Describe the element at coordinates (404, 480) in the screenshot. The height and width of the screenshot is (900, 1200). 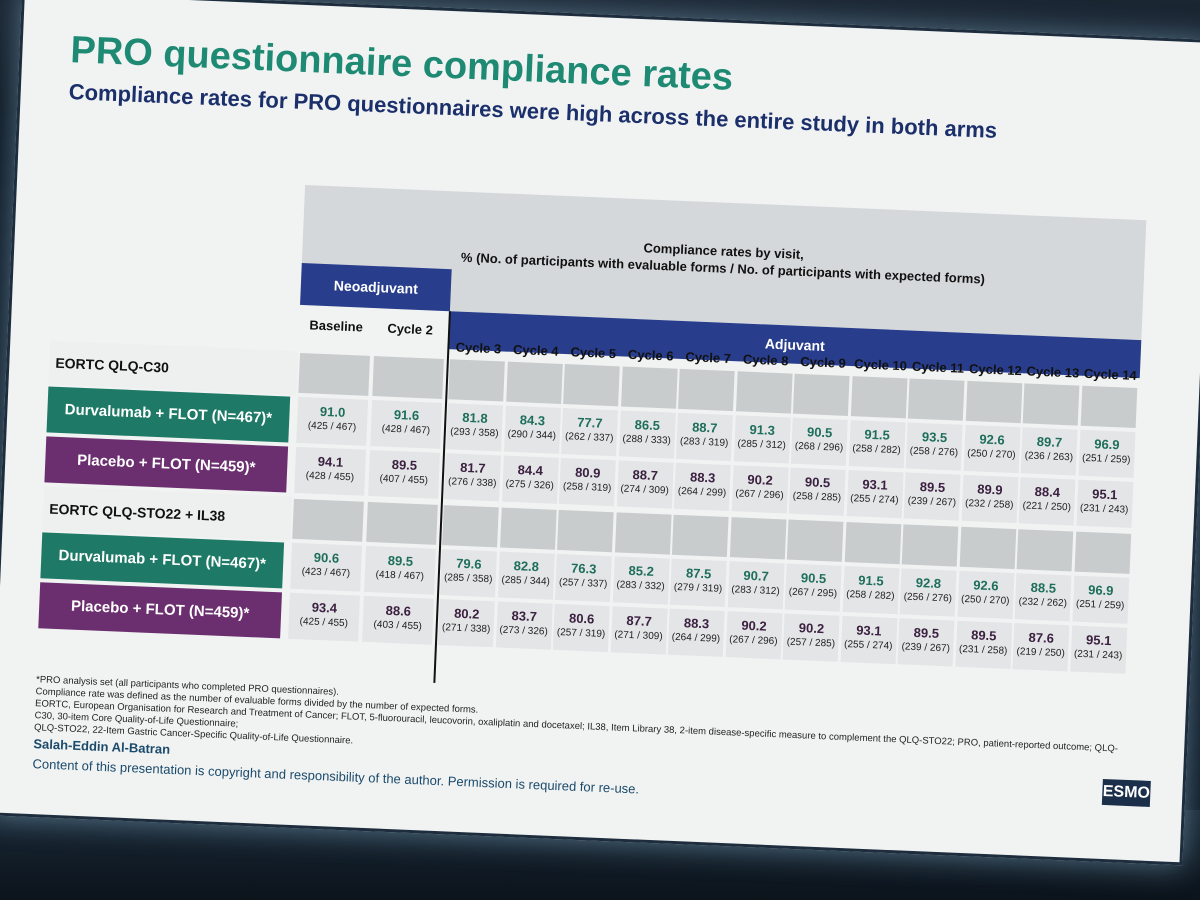
I see `participant-count: (407 / 455)` at that location.